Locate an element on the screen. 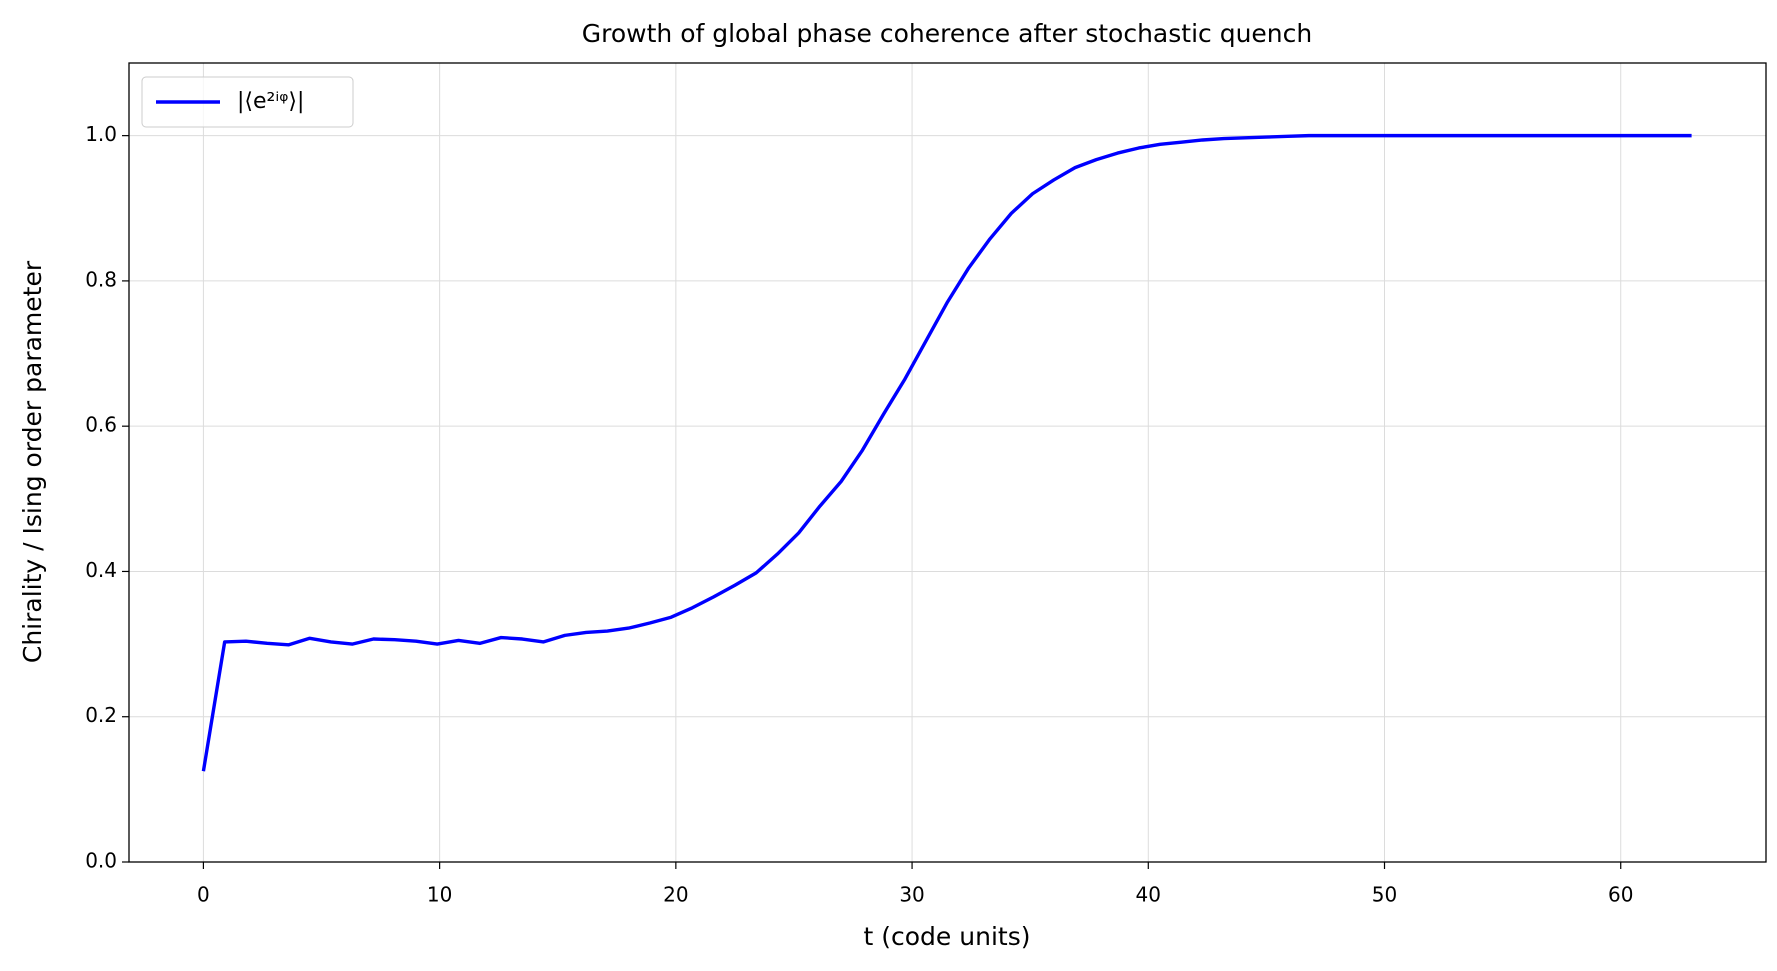  x-tick-label: 20 is located at coordinates (675, 895).